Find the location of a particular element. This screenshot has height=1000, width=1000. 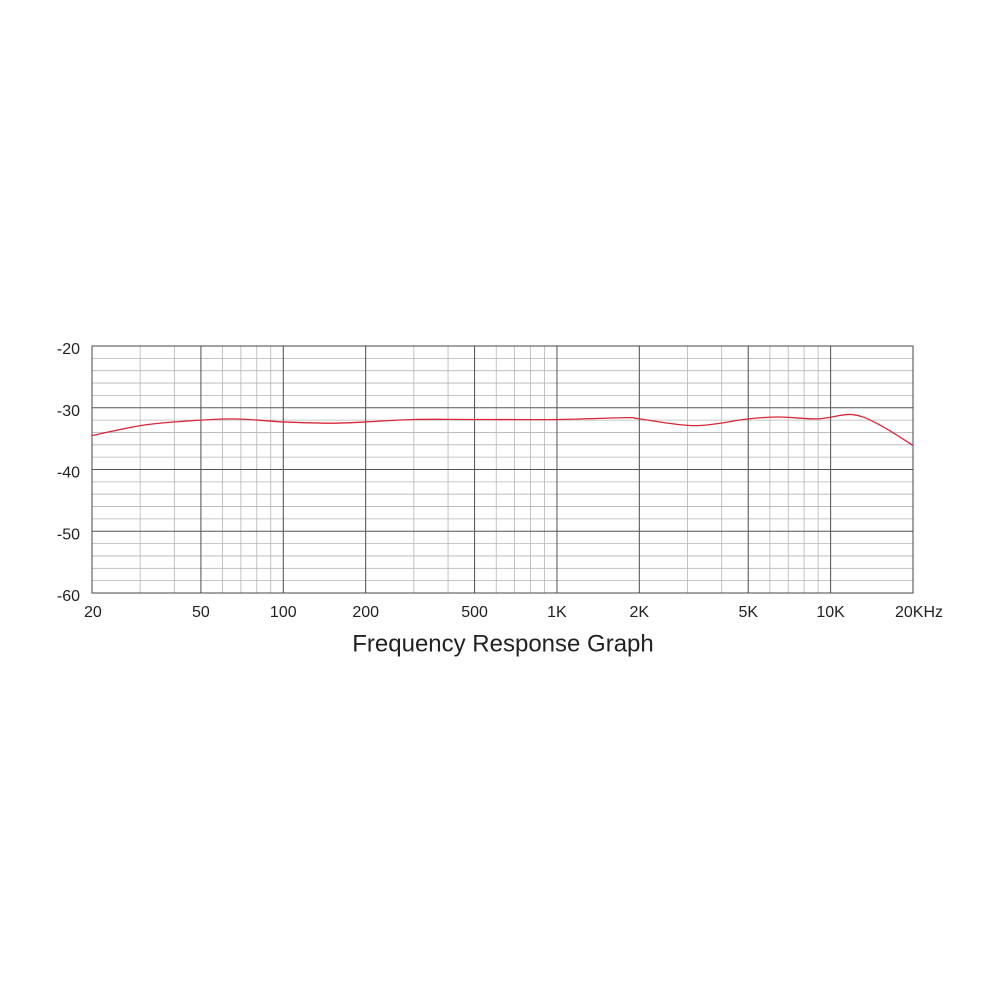

x-tick-label: 10K is located at coordinates (830, 612).